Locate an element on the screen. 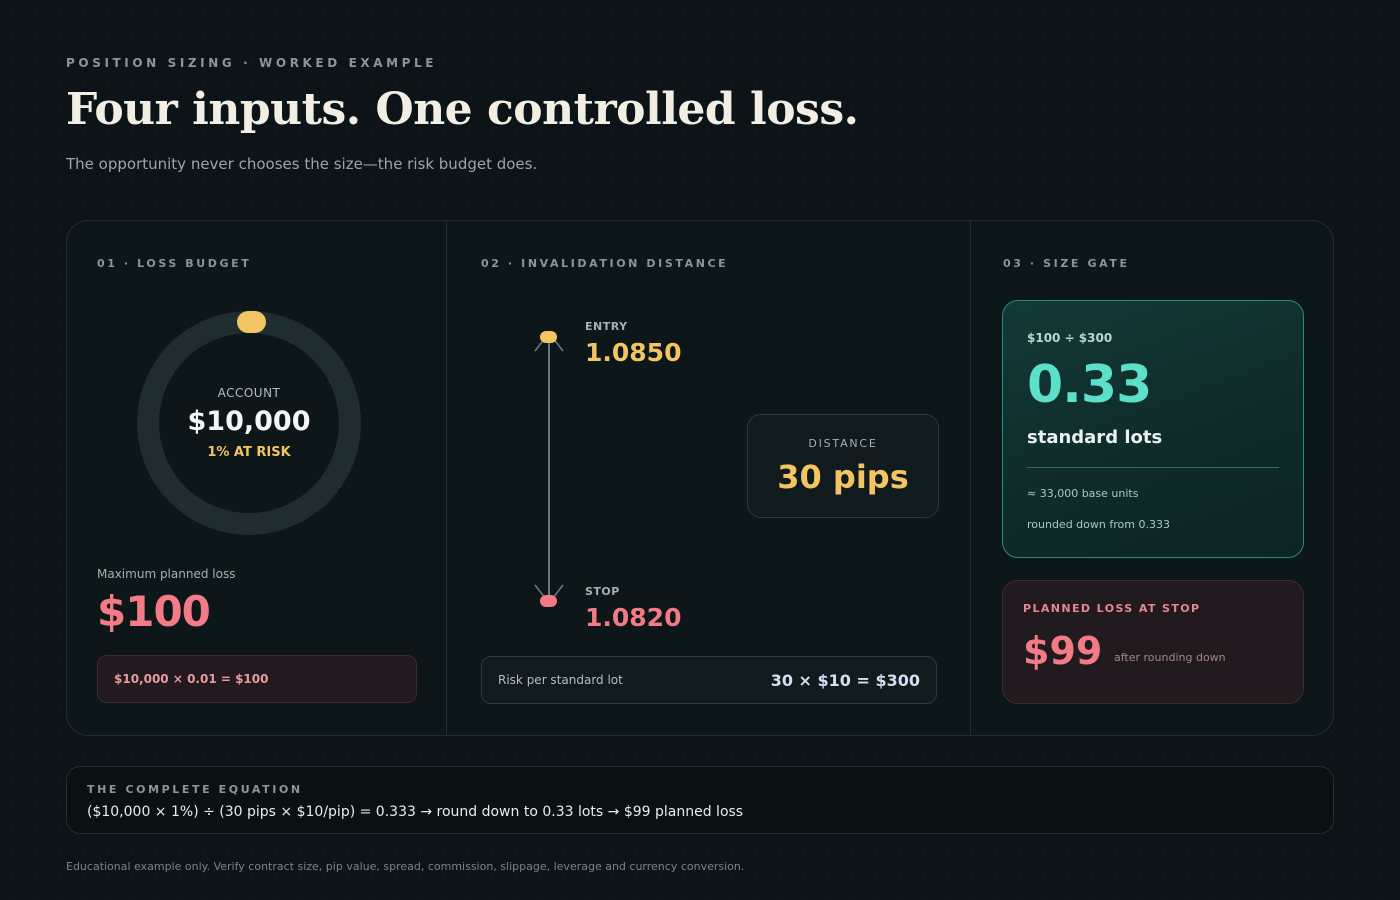 This screenshot has height=900, width=1400. entry-marker-icon is located at coordinates (548, 337).